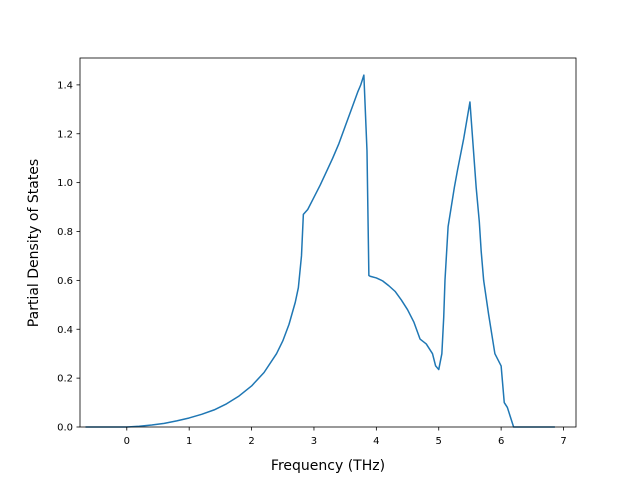  Describe the element at coordinates (65, 232) in the screenshot. I see `y-tick-label: 0.8` at that location.